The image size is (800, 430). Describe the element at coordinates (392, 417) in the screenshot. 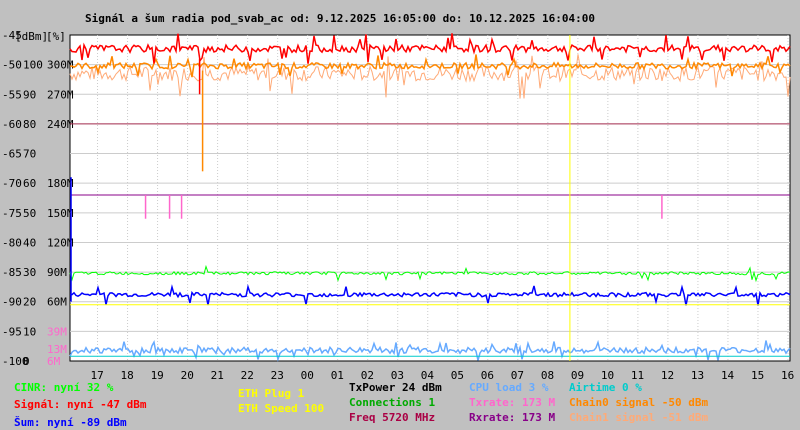

I see `legend-freq: Freq 5720 MHz` at that location.